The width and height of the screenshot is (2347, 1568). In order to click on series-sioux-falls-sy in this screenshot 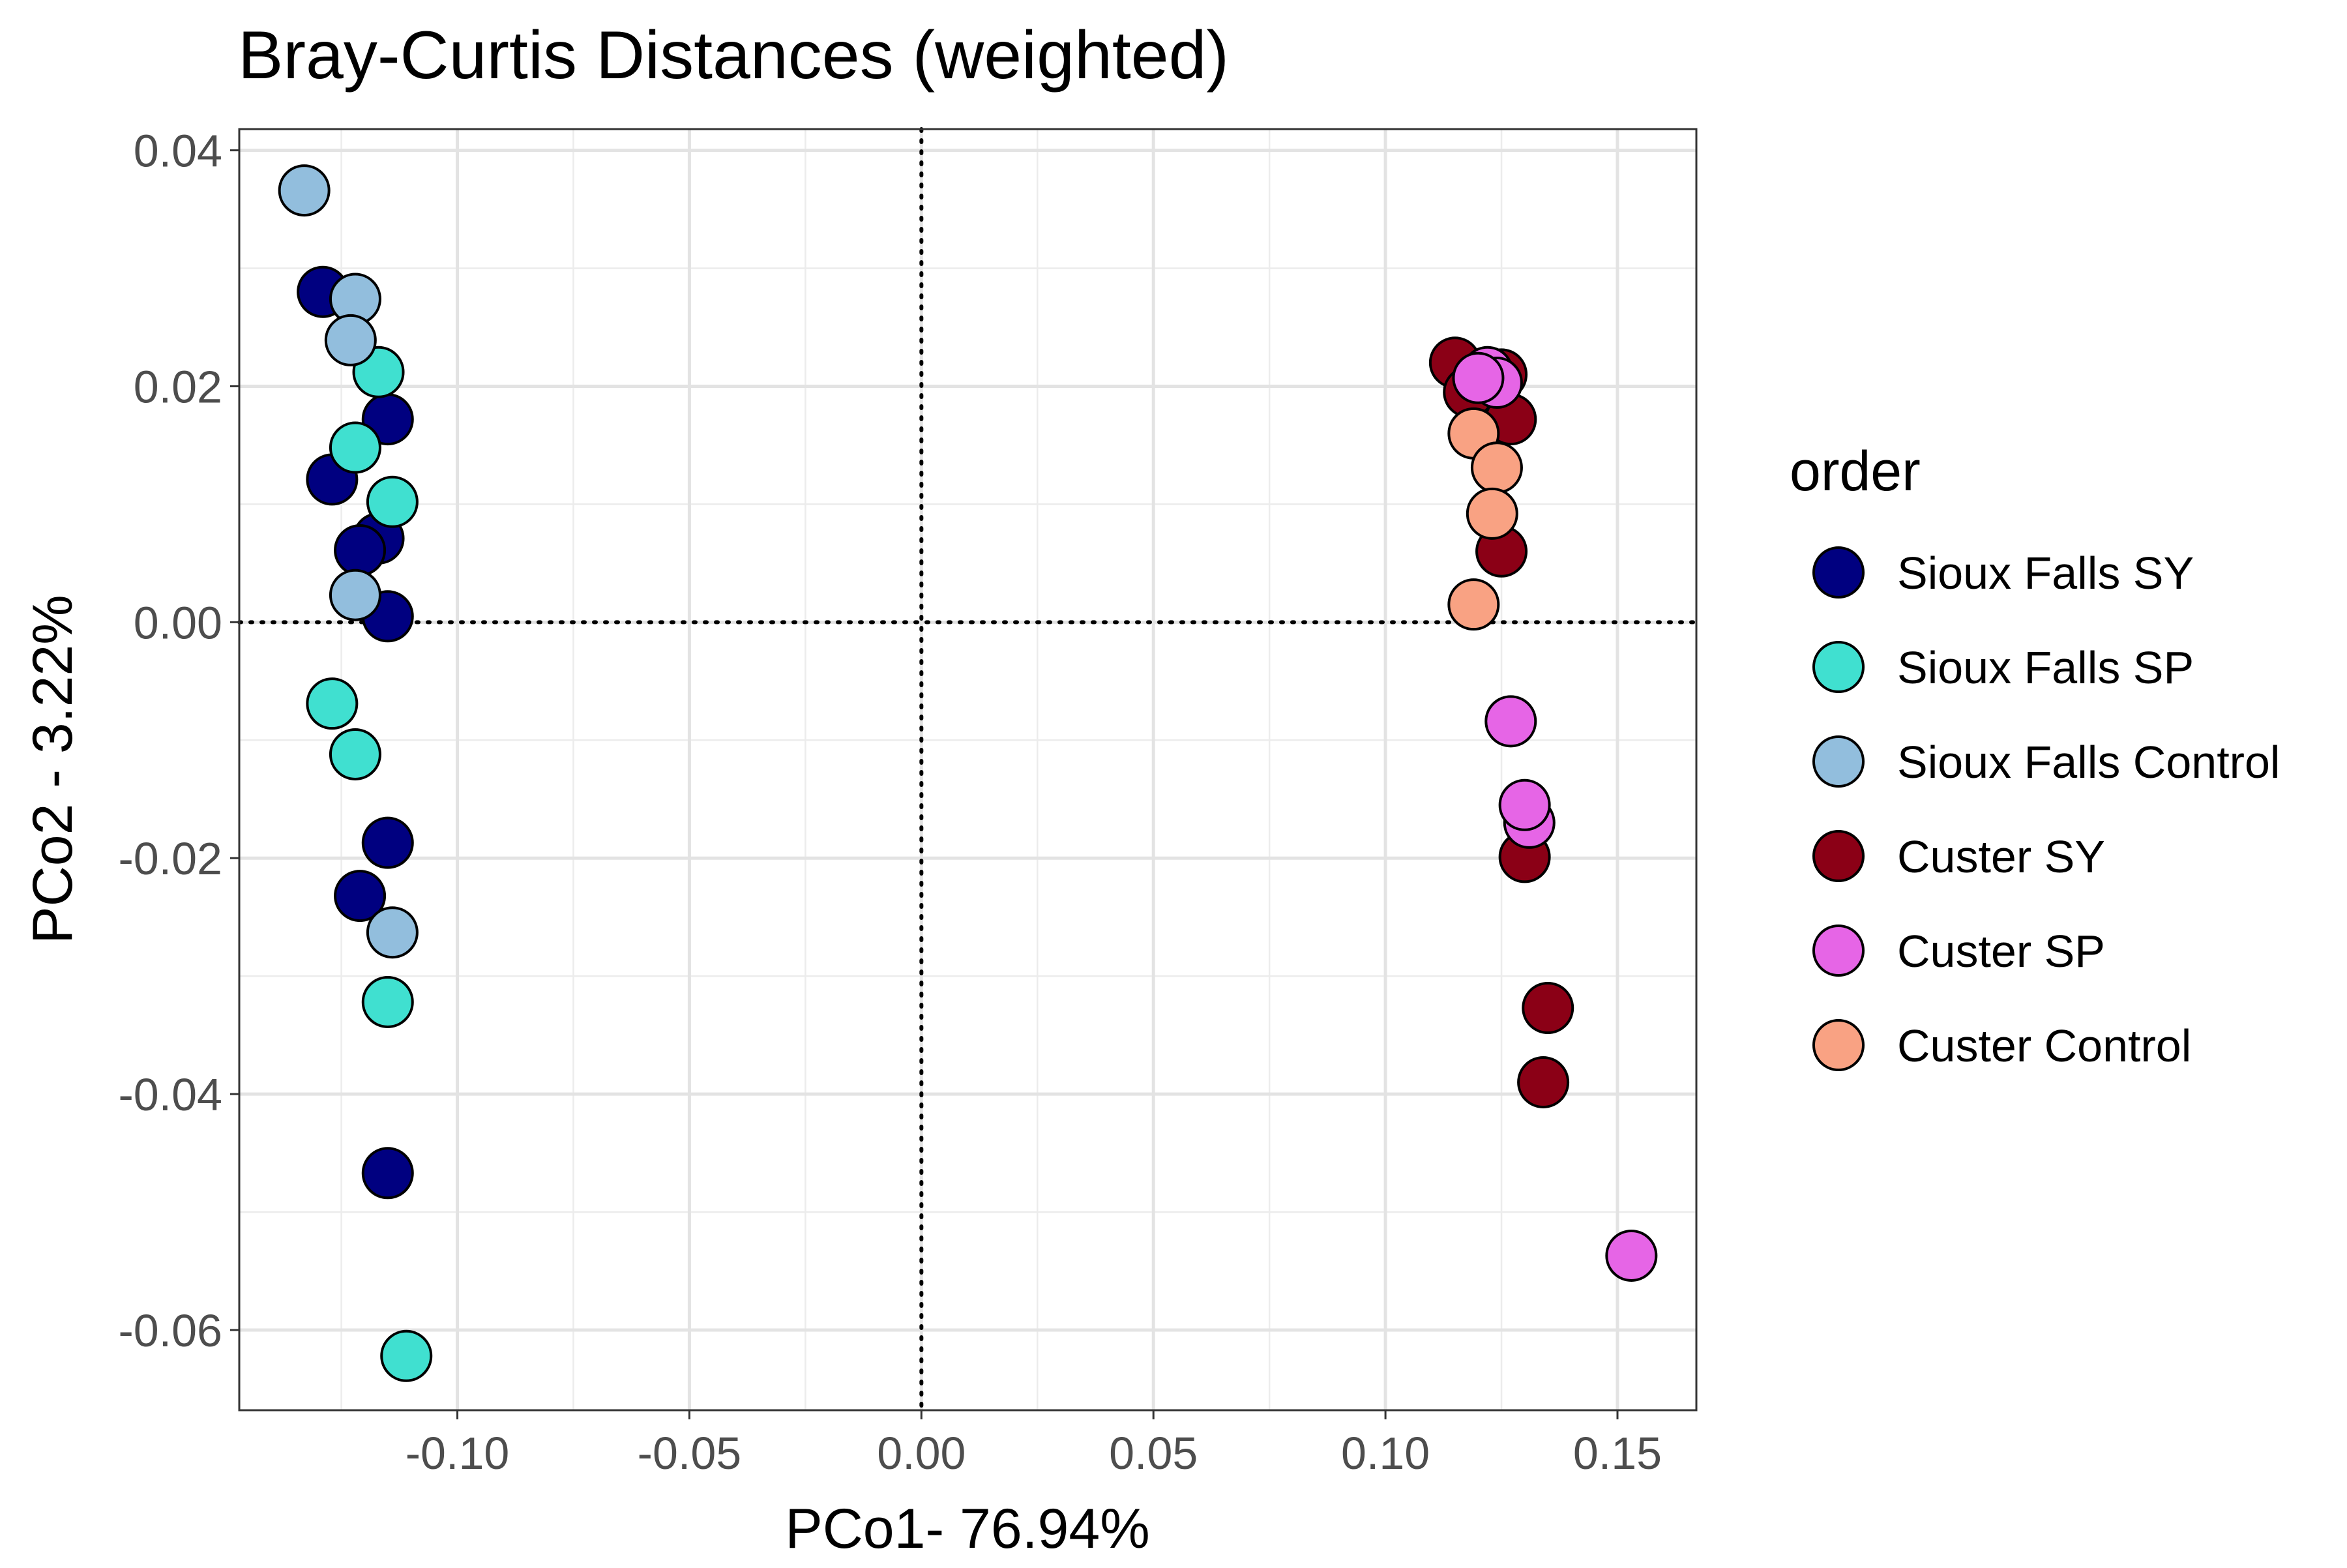, I will do `click(355, 733)`.